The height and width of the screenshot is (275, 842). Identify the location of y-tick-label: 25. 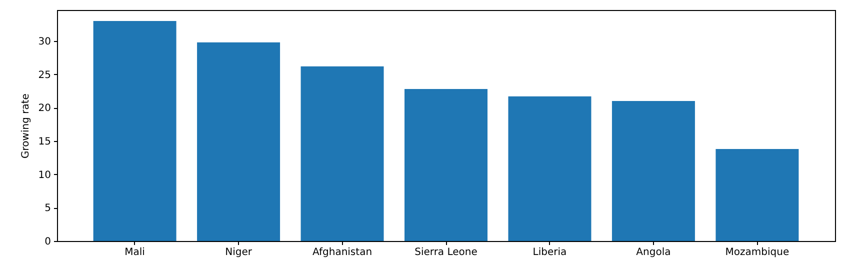
(44, 75).